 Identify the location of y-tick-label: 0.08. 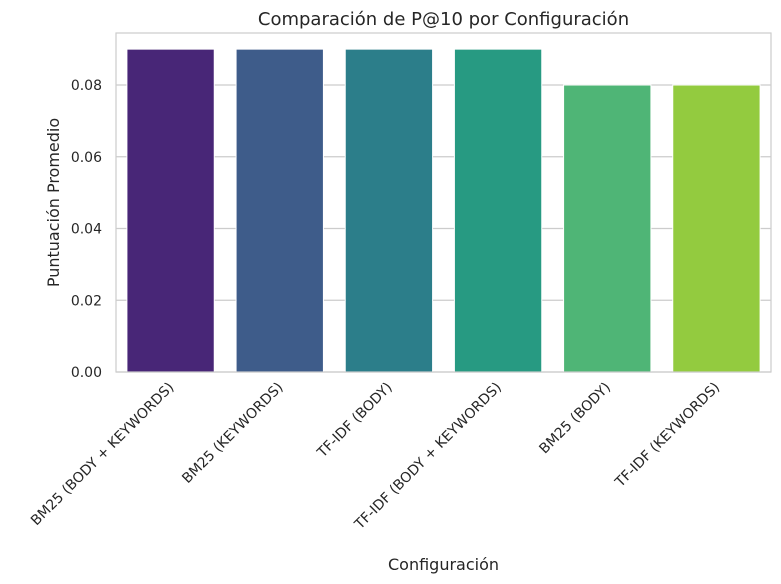
(86, 86).